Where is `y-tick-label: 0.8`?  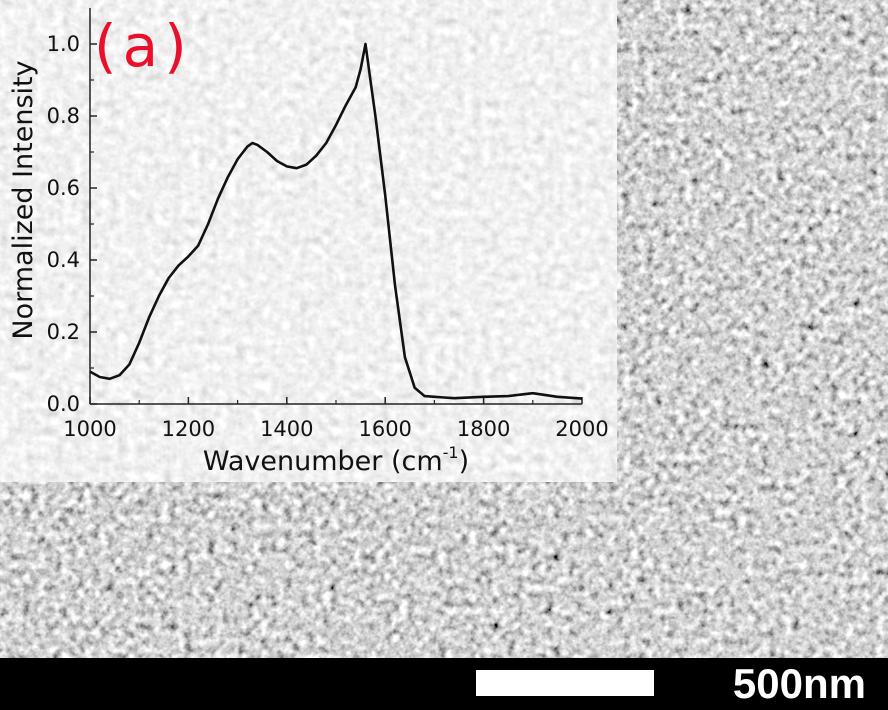 y-tick-label: 0.8 is located at coordinates (63, 116).